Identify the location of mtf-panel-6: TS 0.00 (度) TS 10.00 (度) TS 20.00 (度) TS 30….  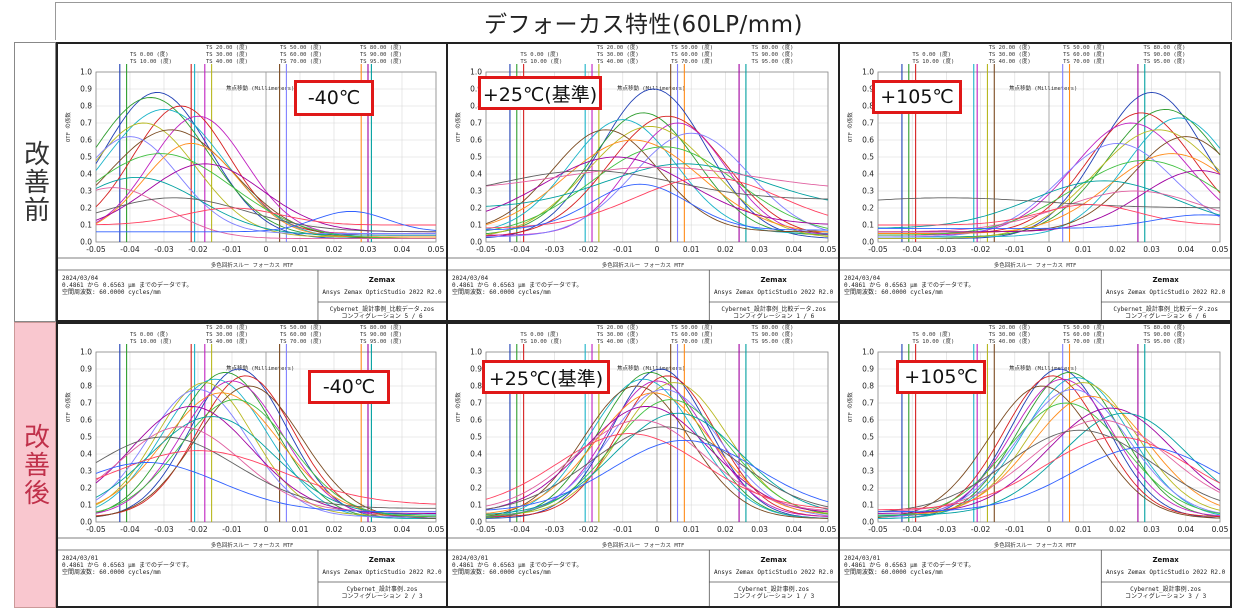
(1035, 465).